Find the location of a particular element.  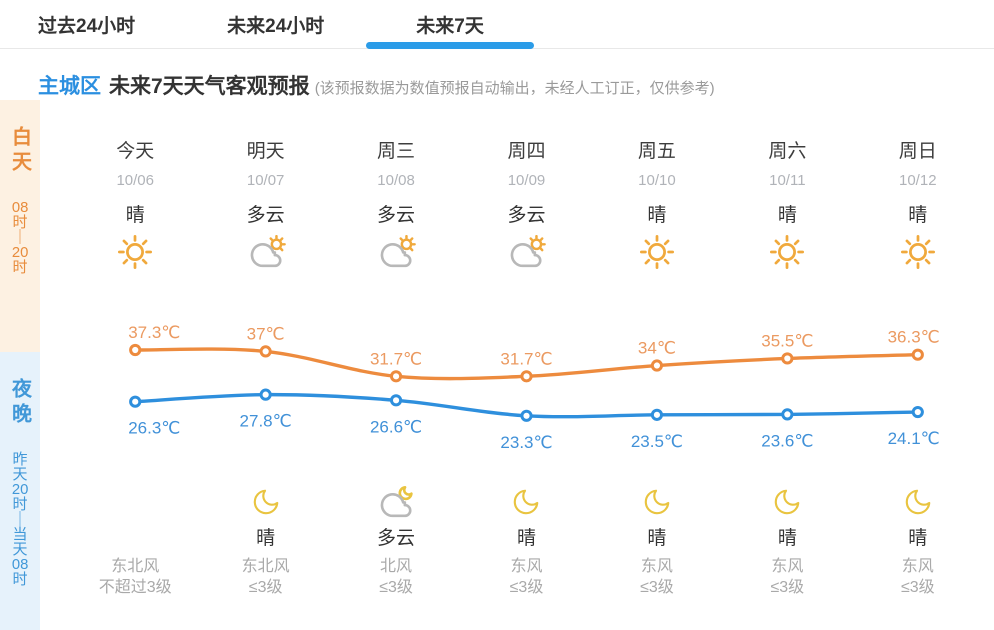

sidebar-night-band: 夜晚 昨天20时｜当天08时 is located at coordinates (20, 491).